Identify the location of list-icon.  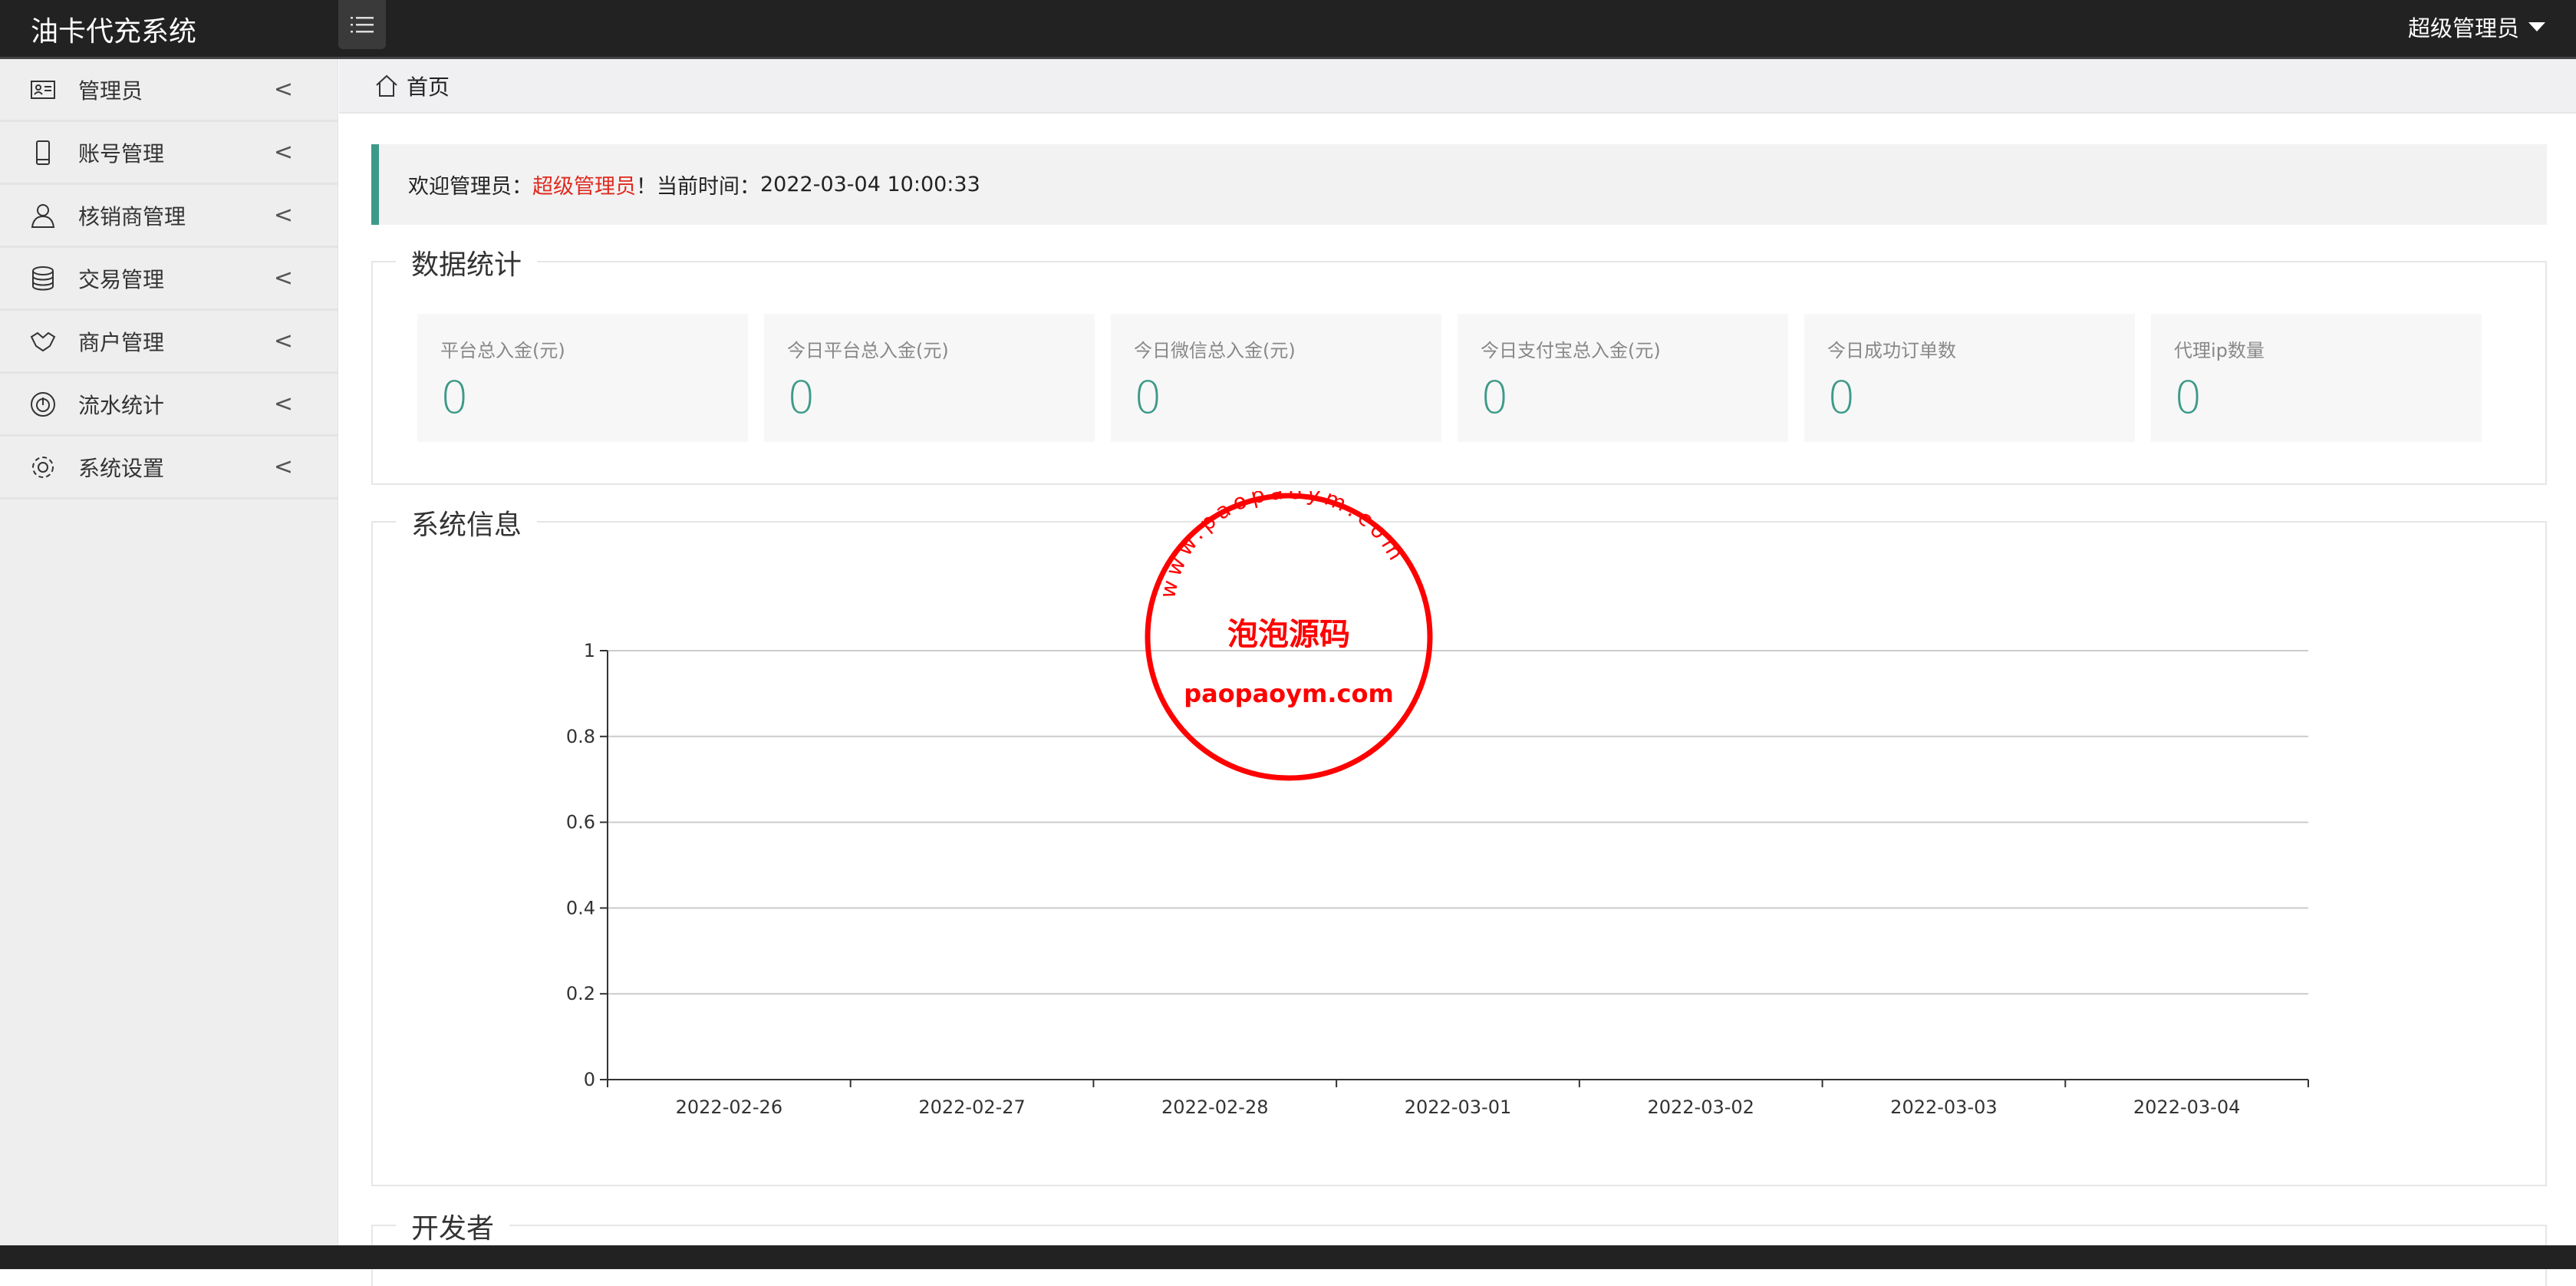
(362, 25).